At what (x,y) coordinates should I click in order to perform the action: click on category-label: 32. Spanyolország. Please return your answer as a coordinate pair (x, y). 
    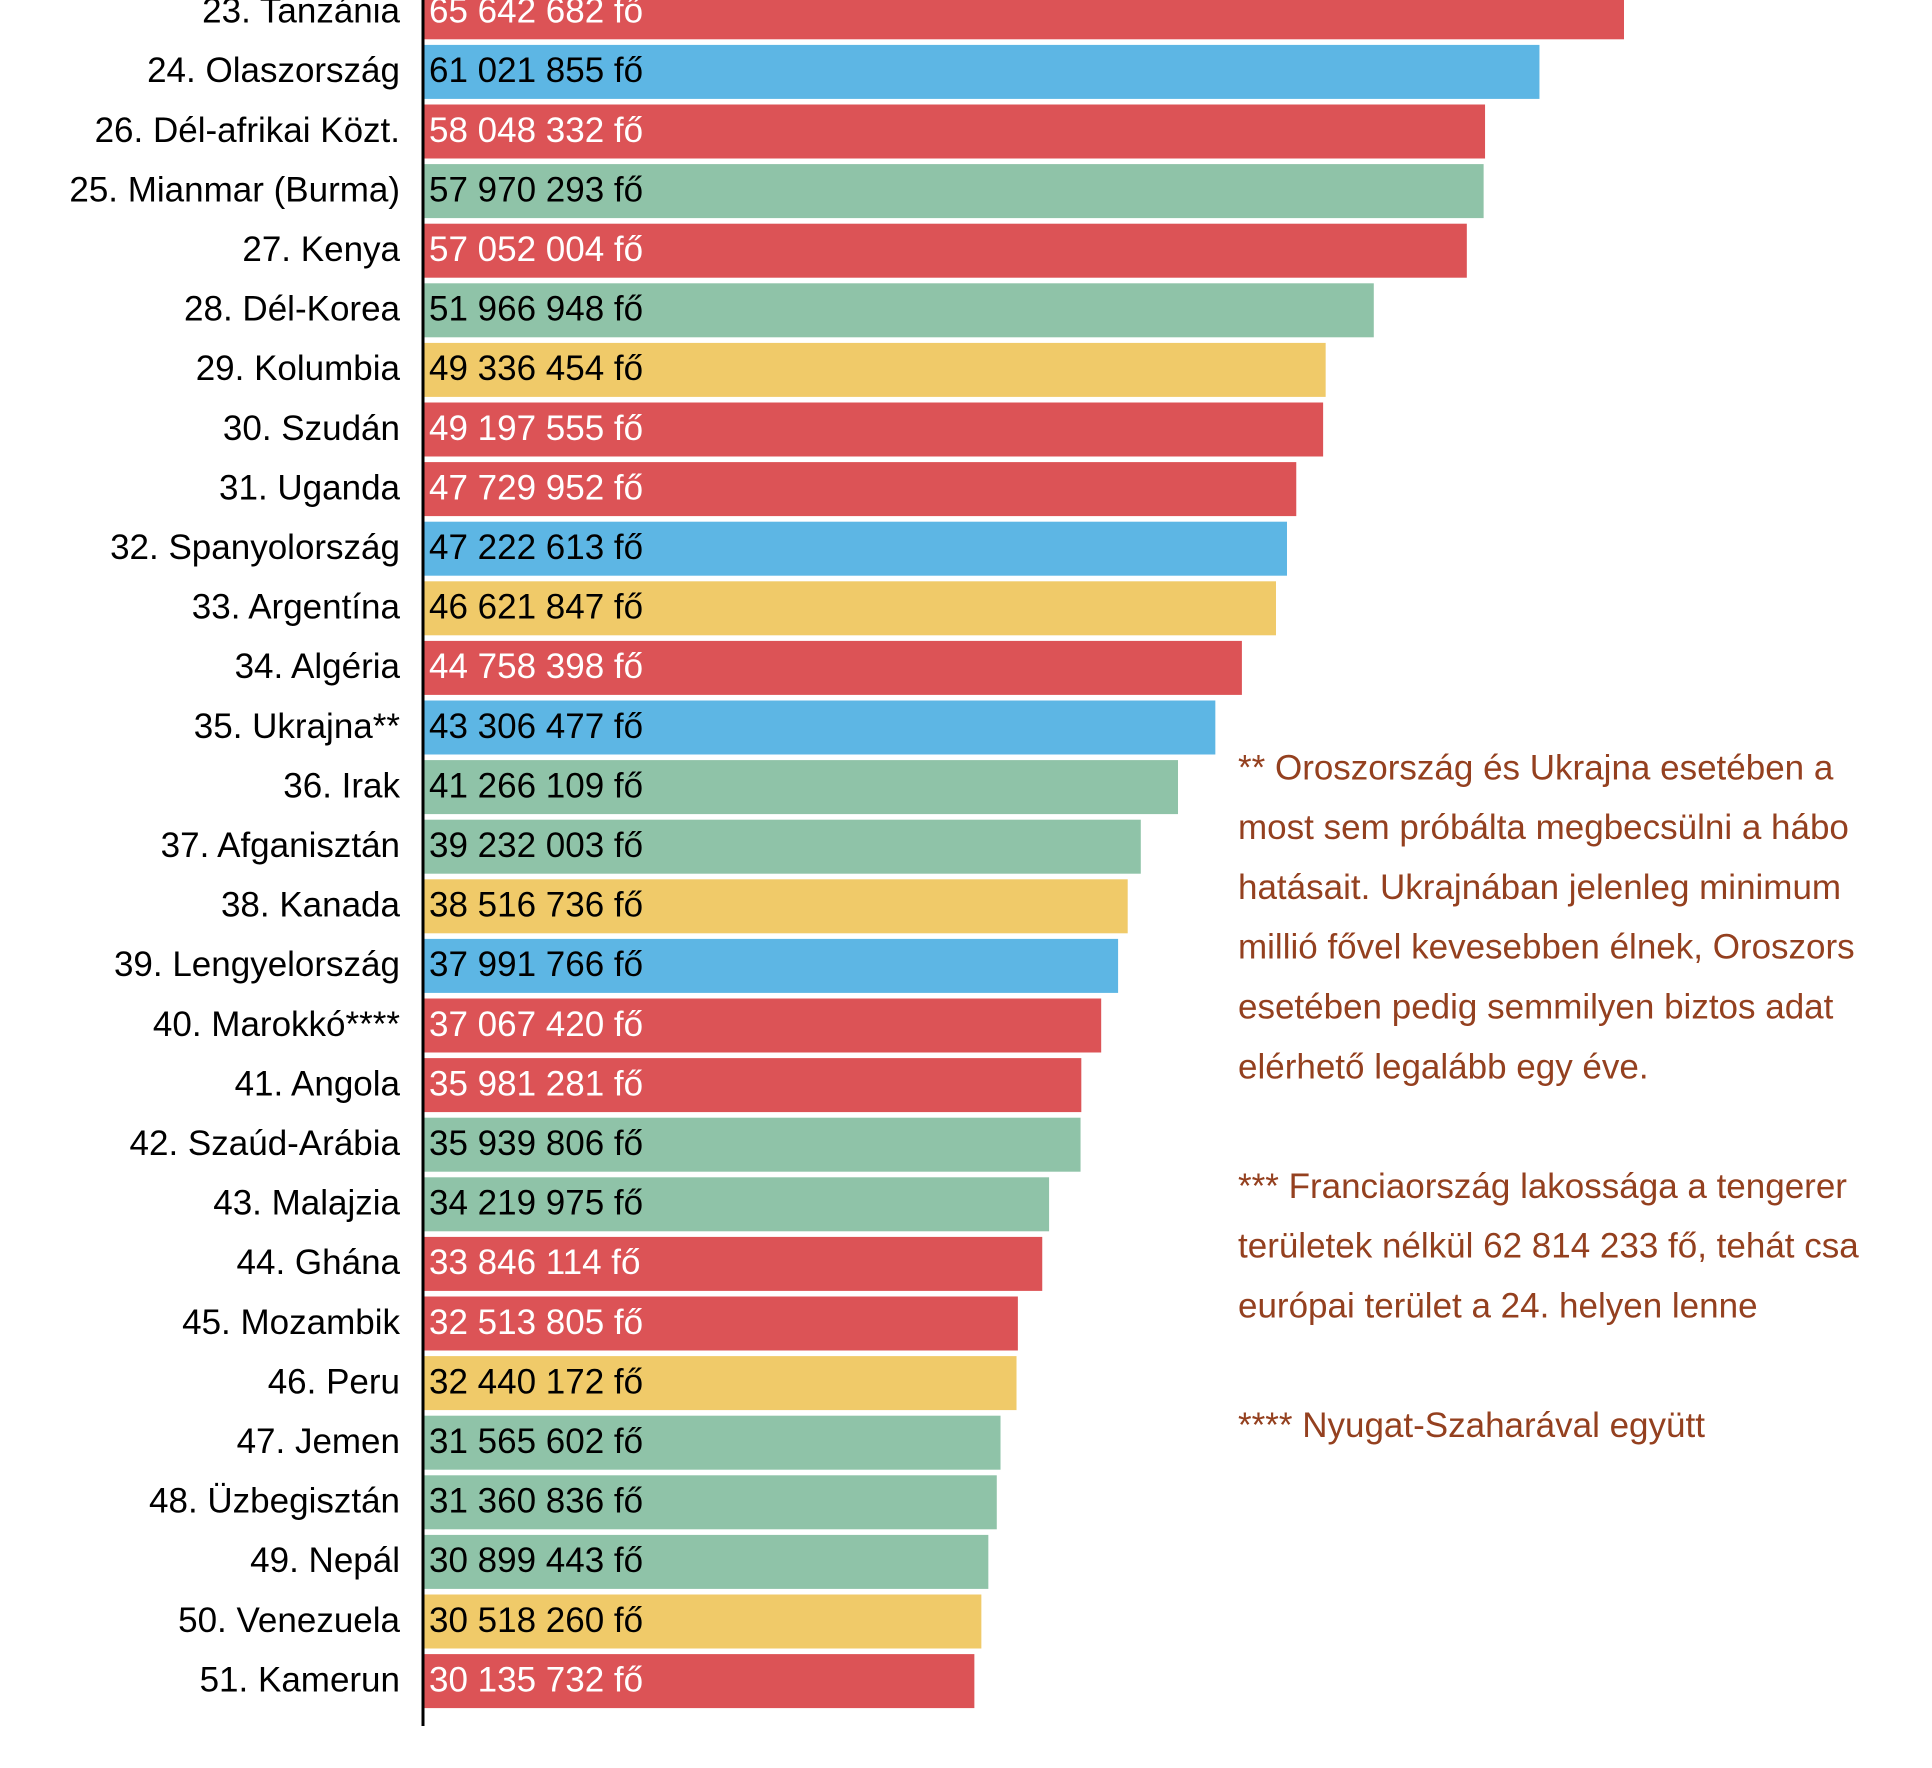
    Looking at the image, I should click on (255, 547).